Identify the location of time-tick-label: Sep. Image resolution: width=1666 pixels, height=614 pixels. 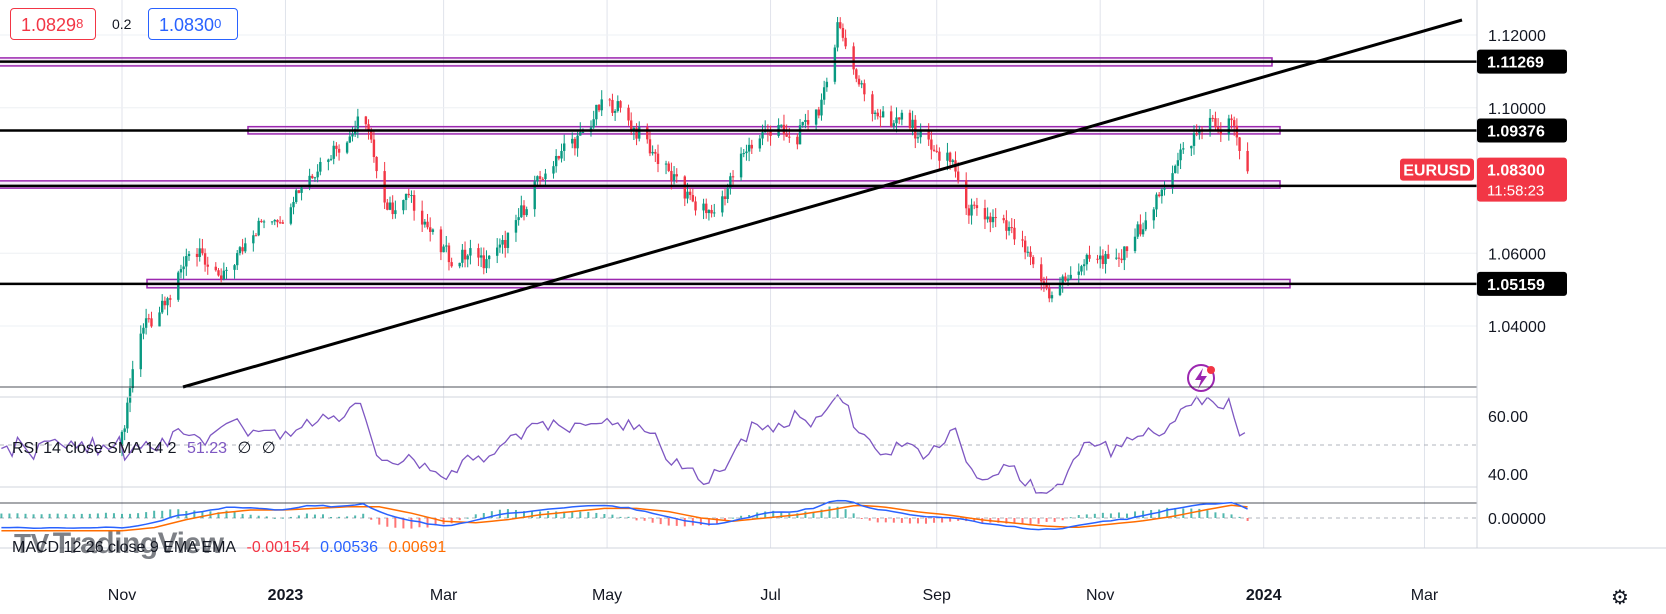
(936, 595).